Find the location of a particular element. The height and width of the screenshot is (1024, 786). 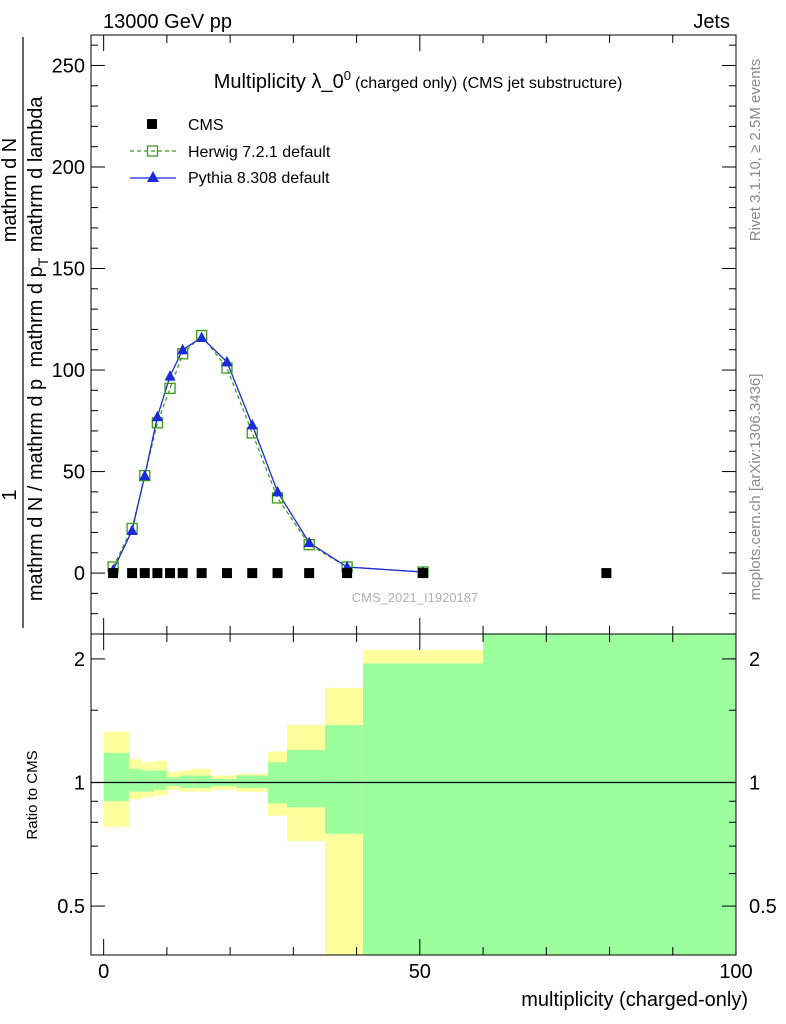

ylabel-line1: 1 is located at coordinates (10, 494).